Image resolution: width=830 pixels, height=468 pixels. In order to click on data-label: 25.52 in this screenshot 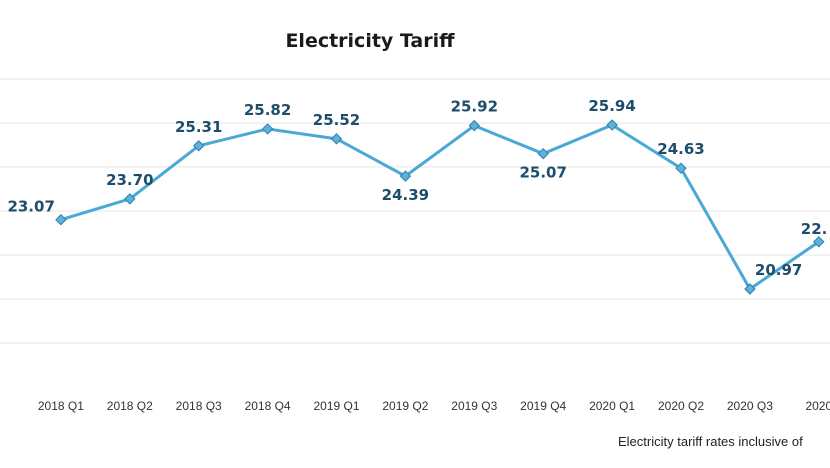, I will do `click(336, 120)`.